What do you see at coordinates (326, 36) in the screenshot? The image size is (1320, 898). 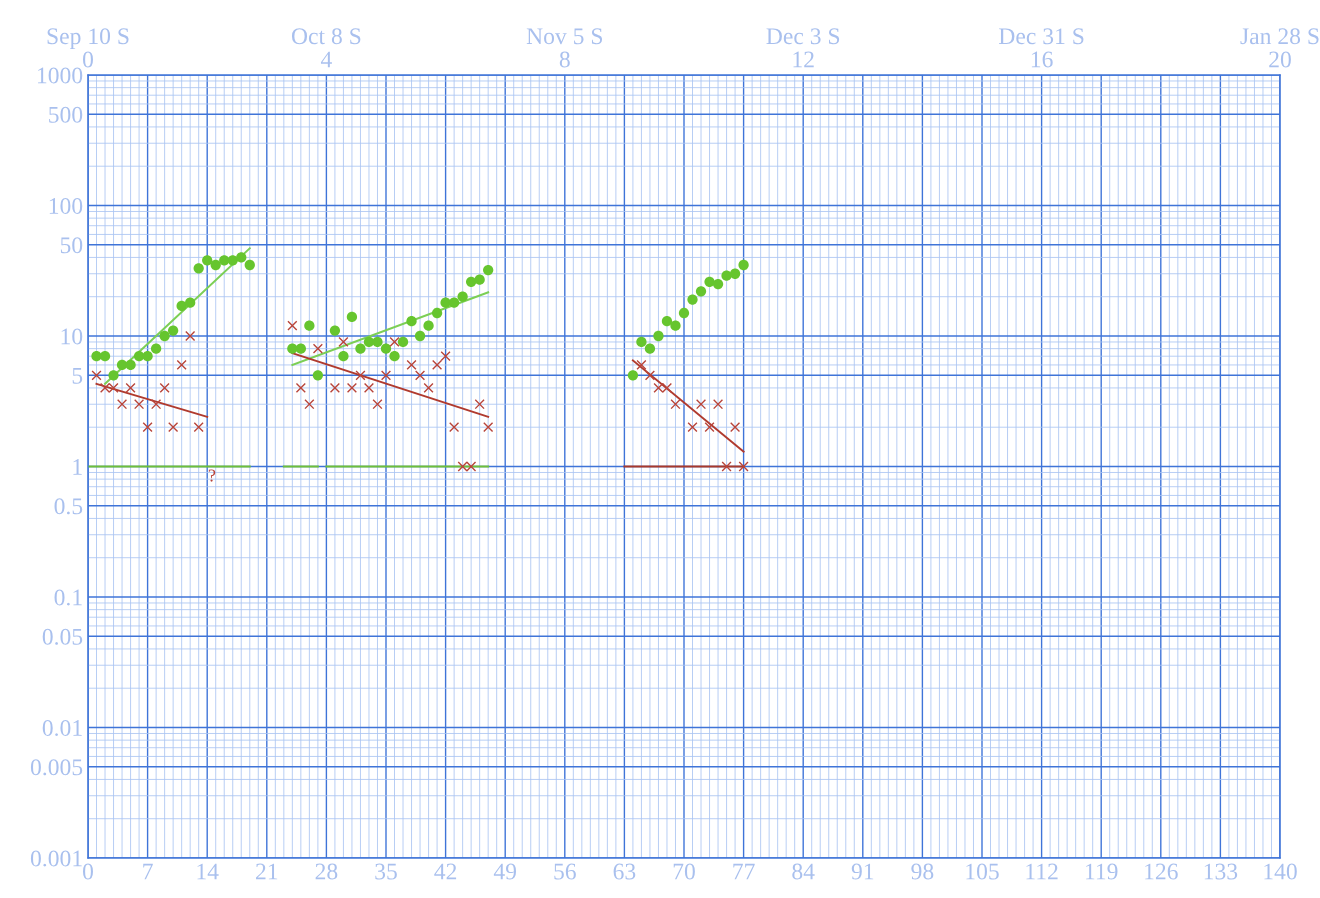 I see `text: Oct 8 S` at bounding box center [326, 36].